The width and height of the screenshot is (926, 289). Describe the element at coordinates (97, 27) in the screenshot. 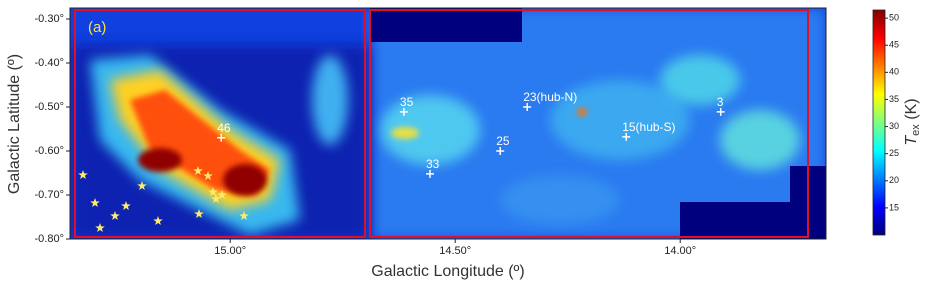

I see `panel-label: (a)` at that location.